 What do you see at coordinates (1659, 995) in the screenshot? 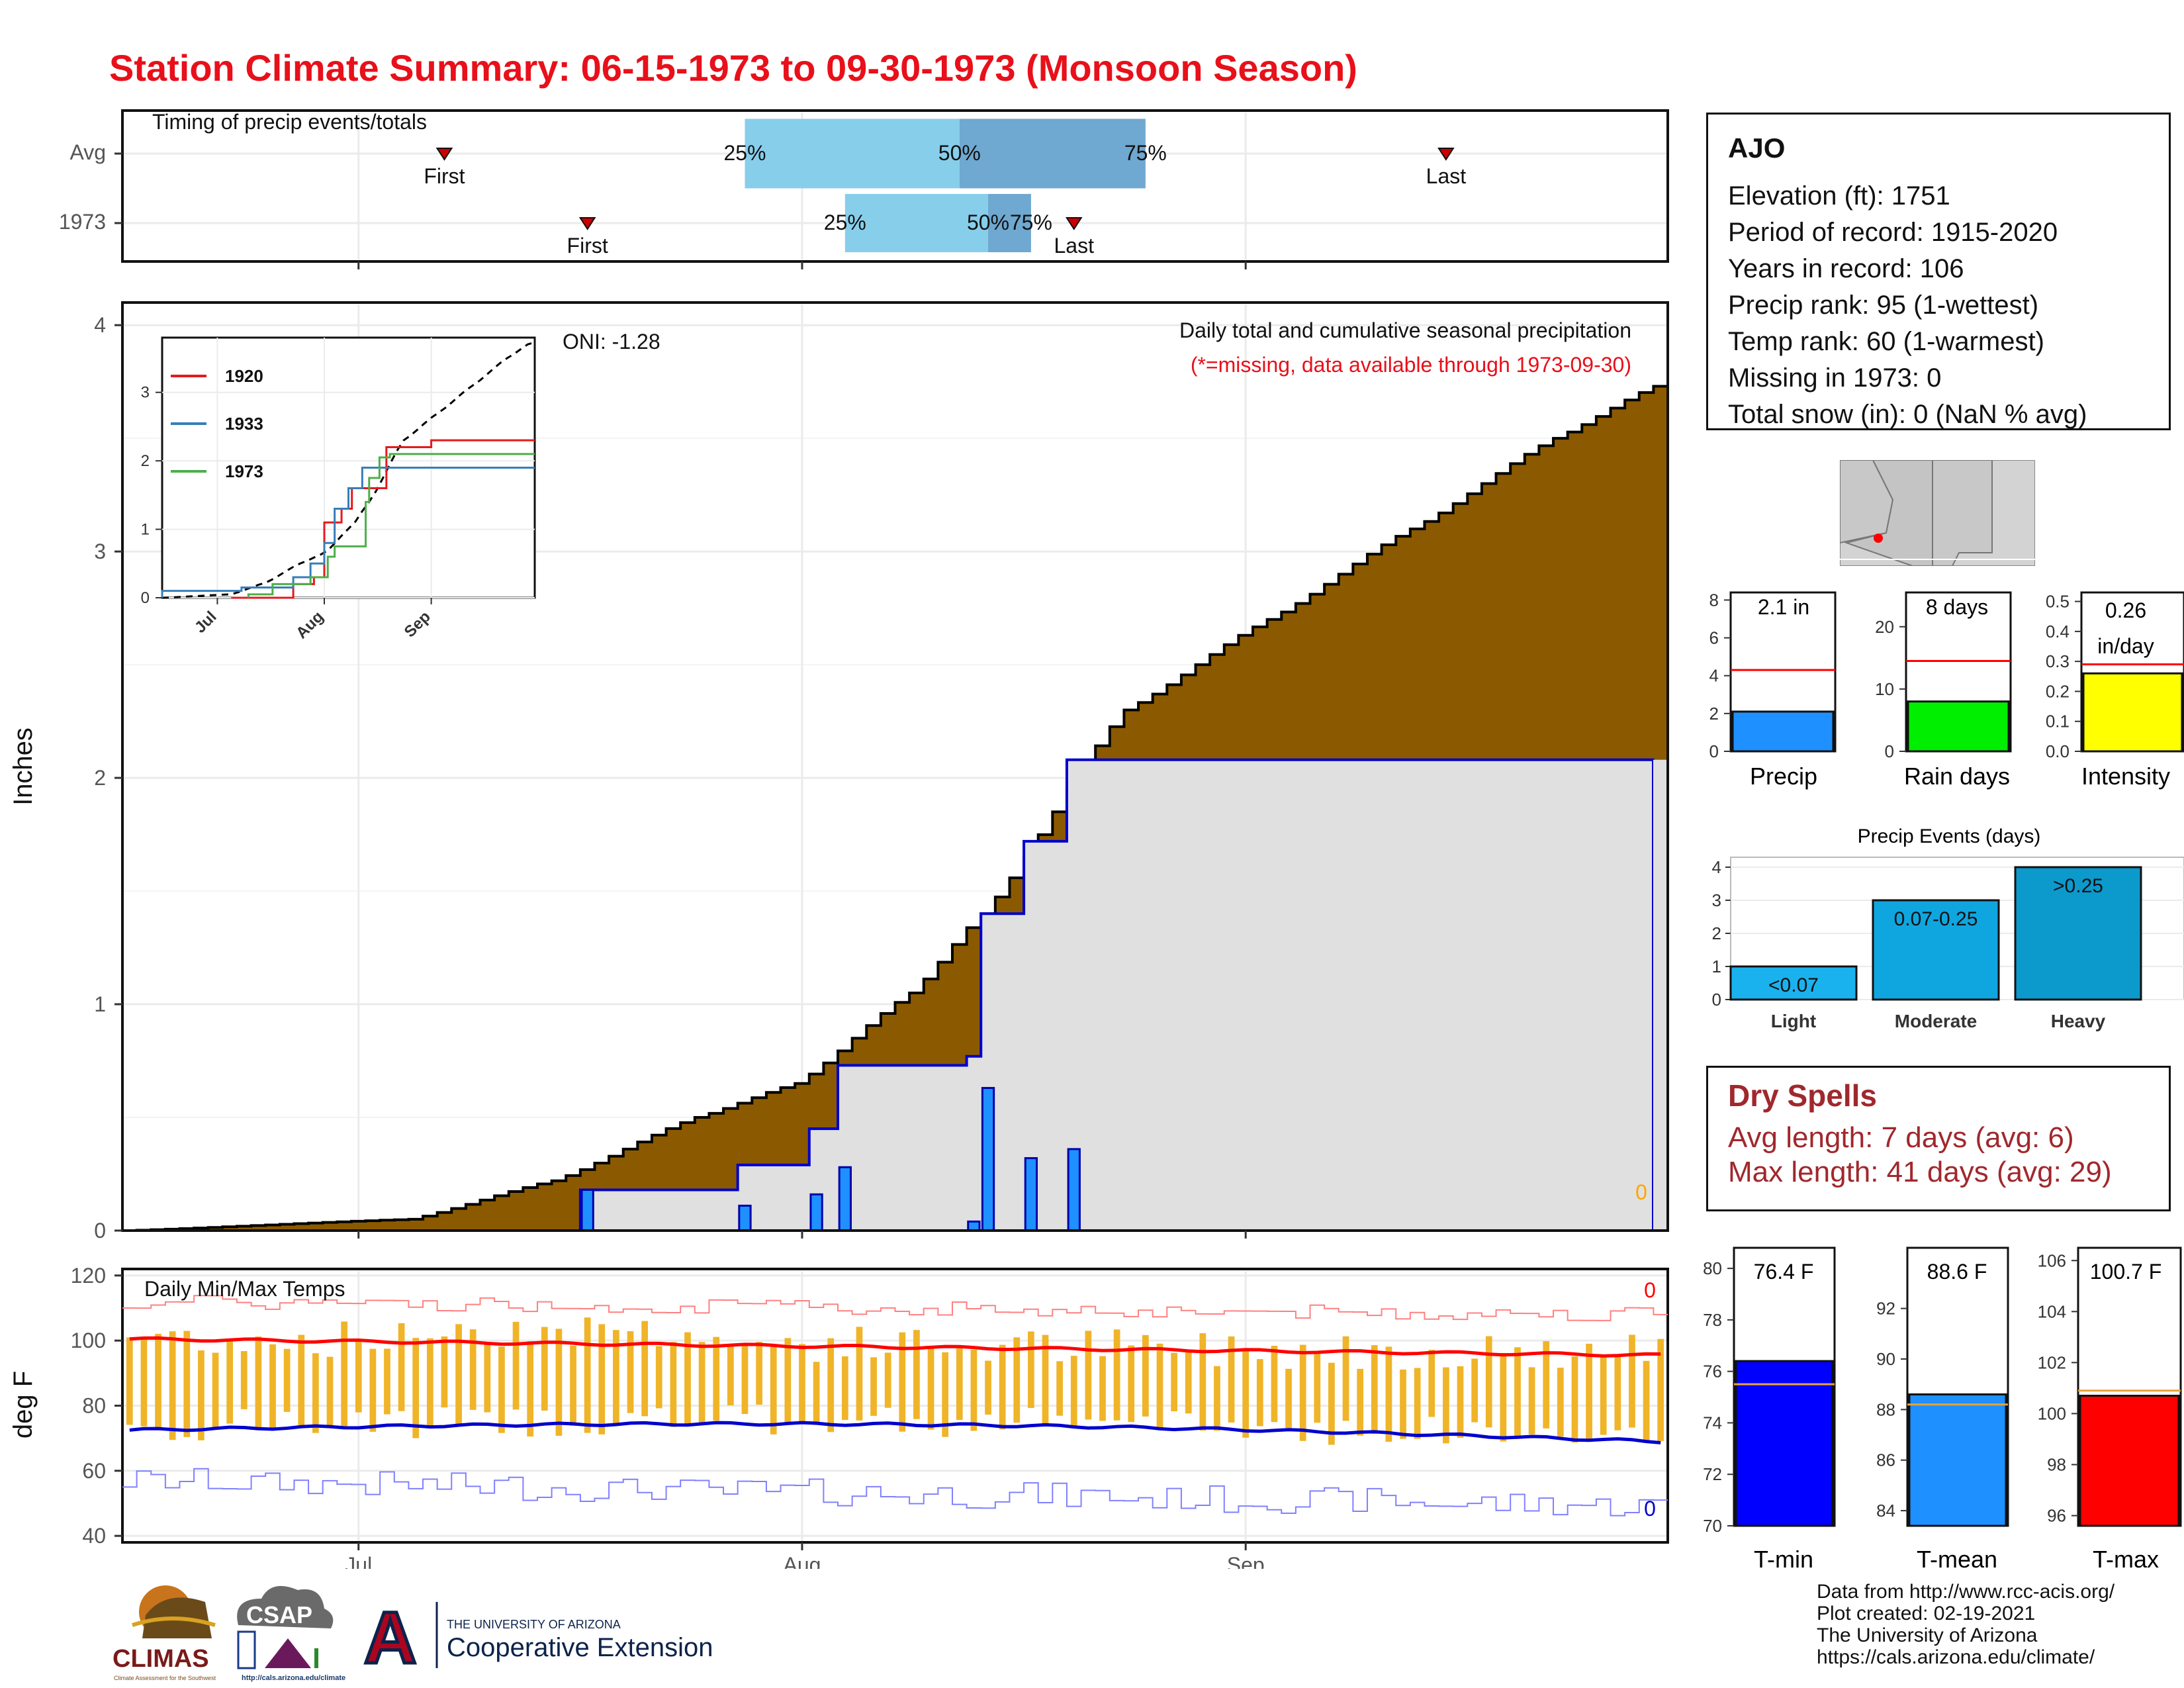
I see `1973-cumulative-tail` at bounding box center [1659, 995].